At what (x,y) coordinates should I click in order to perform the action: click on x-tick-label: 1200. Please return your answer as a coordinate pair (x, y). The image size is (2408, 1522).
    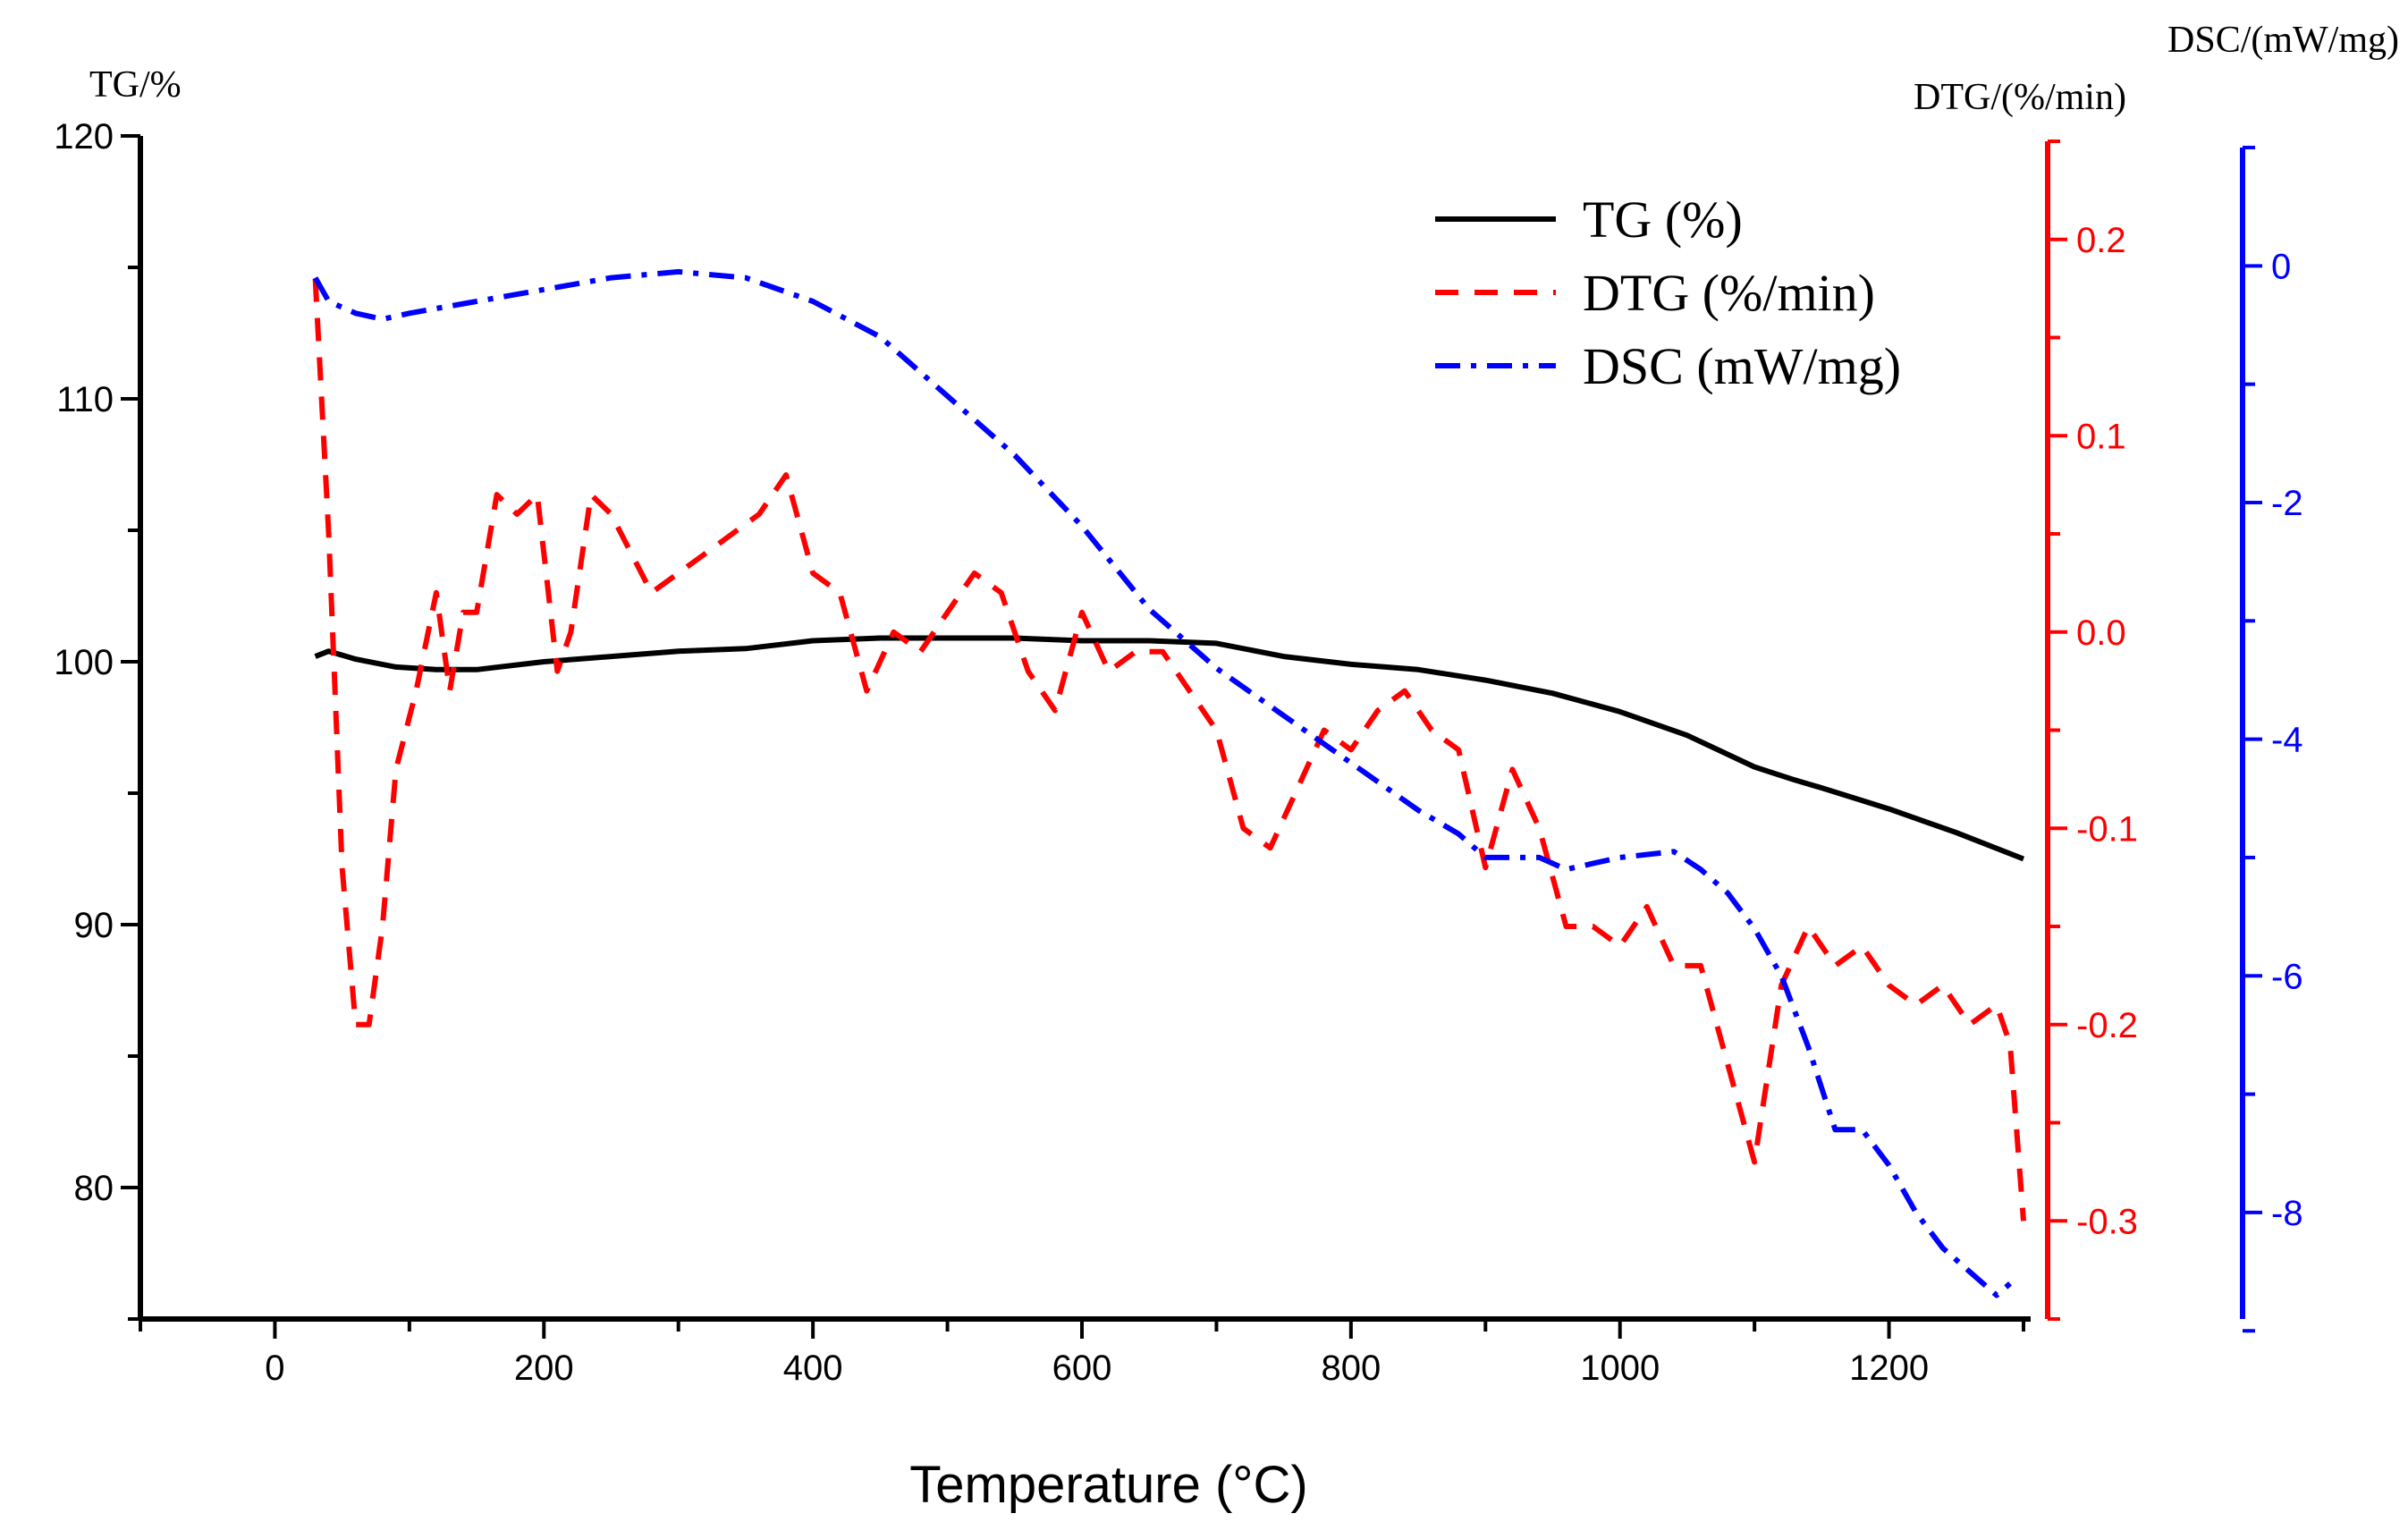
    Looking at the image, I should click on (1889, 1368).